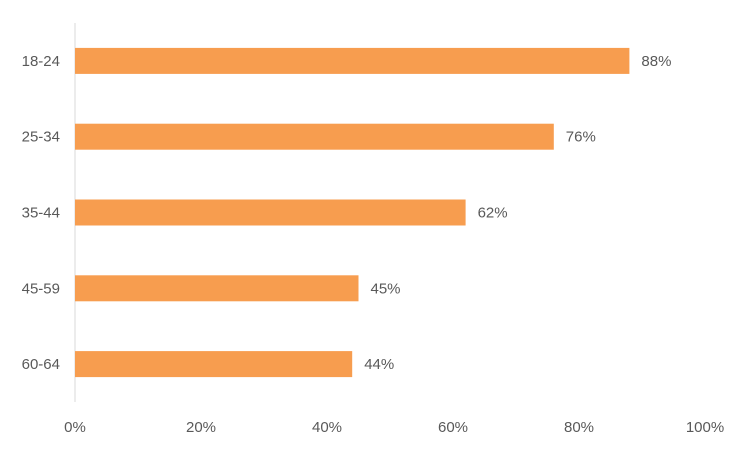 Image resolution: width=751 pixels, height=456 pixels. Describe the element at coordinates (41, 61) in the screenshot. I see `y-tick-label: 18-24` at that location.